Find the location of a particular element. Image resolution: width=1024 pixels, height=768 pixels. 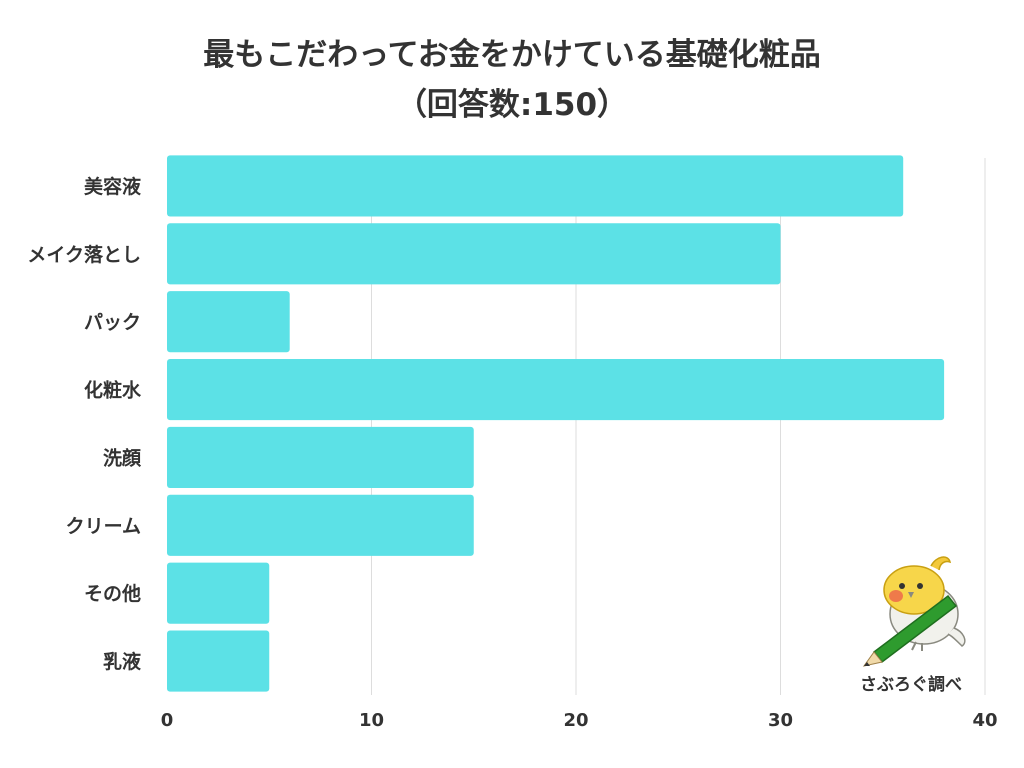

category-label: メイク落とし is located at coordinates (84, 254).